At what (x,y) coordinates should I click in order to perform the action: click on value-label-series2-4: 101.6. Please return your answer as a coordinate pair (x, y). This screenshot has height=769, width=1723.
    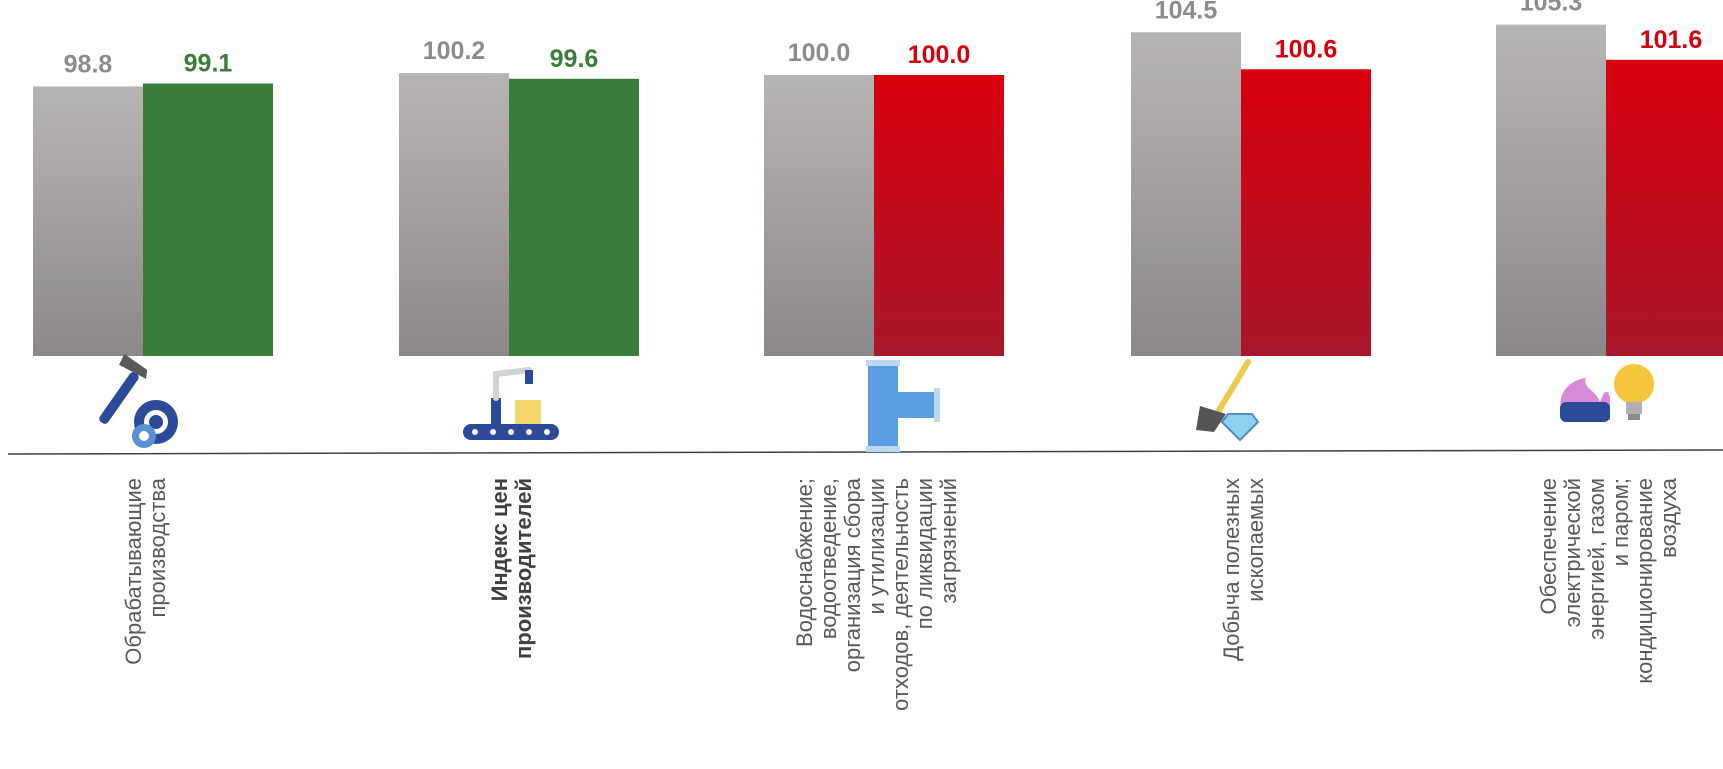
    Looking at the image, I should click on (1671, 40).